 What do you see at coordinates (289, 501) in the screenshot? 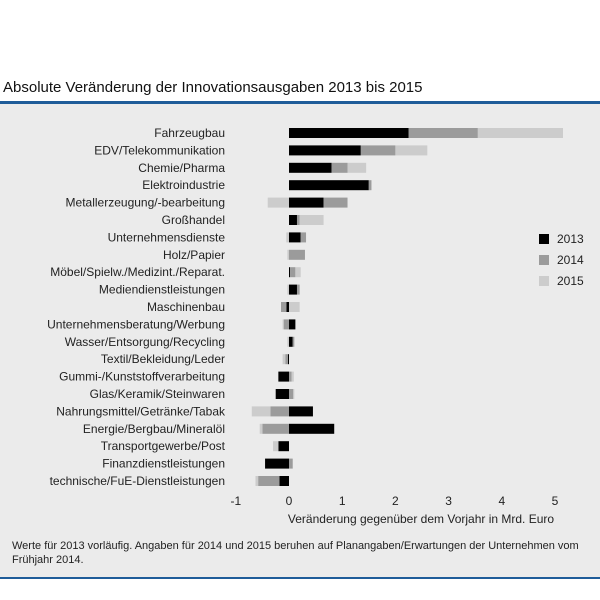
I see `x-tick-label: 0` at bounding box center [289, 501].